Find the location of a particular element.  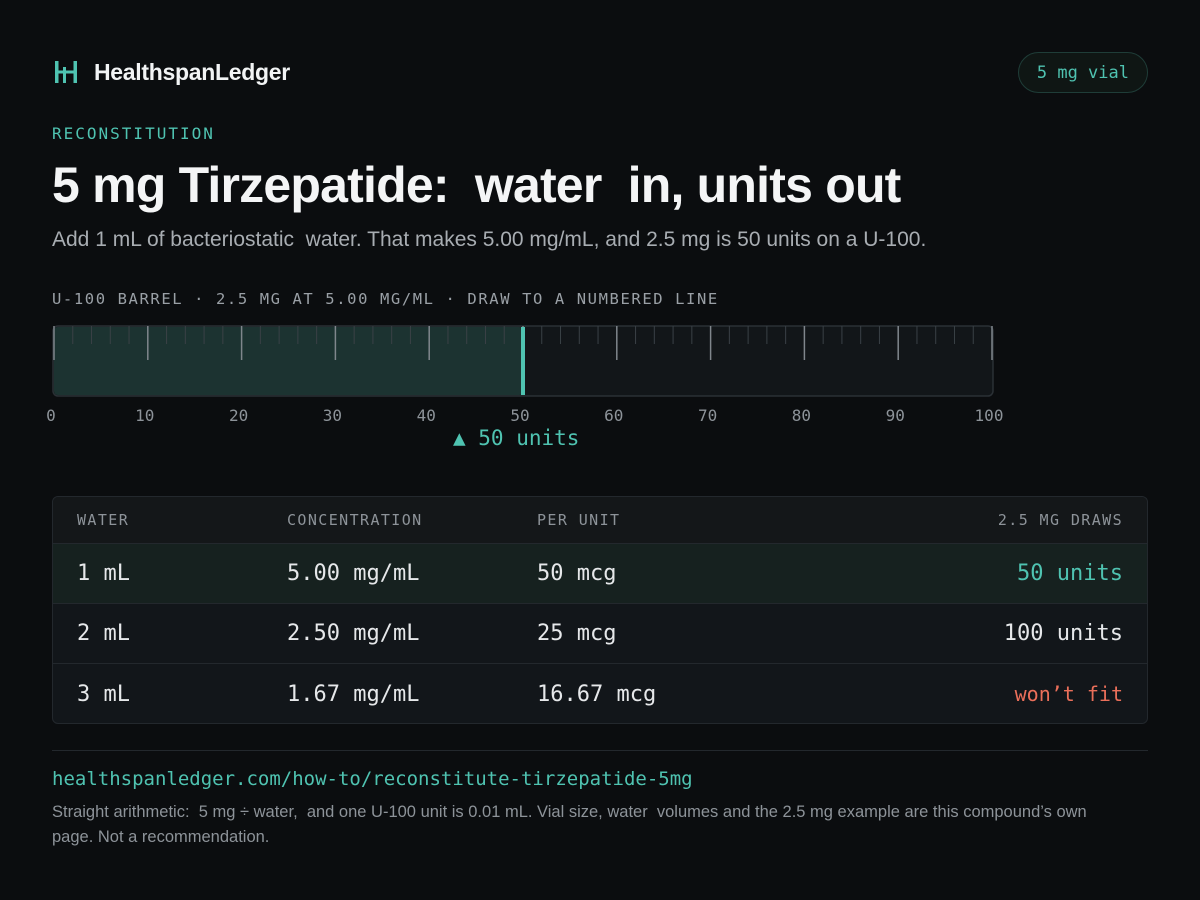

dose-marker-label: ▲ 50 units is located at coordinates (516, 438).